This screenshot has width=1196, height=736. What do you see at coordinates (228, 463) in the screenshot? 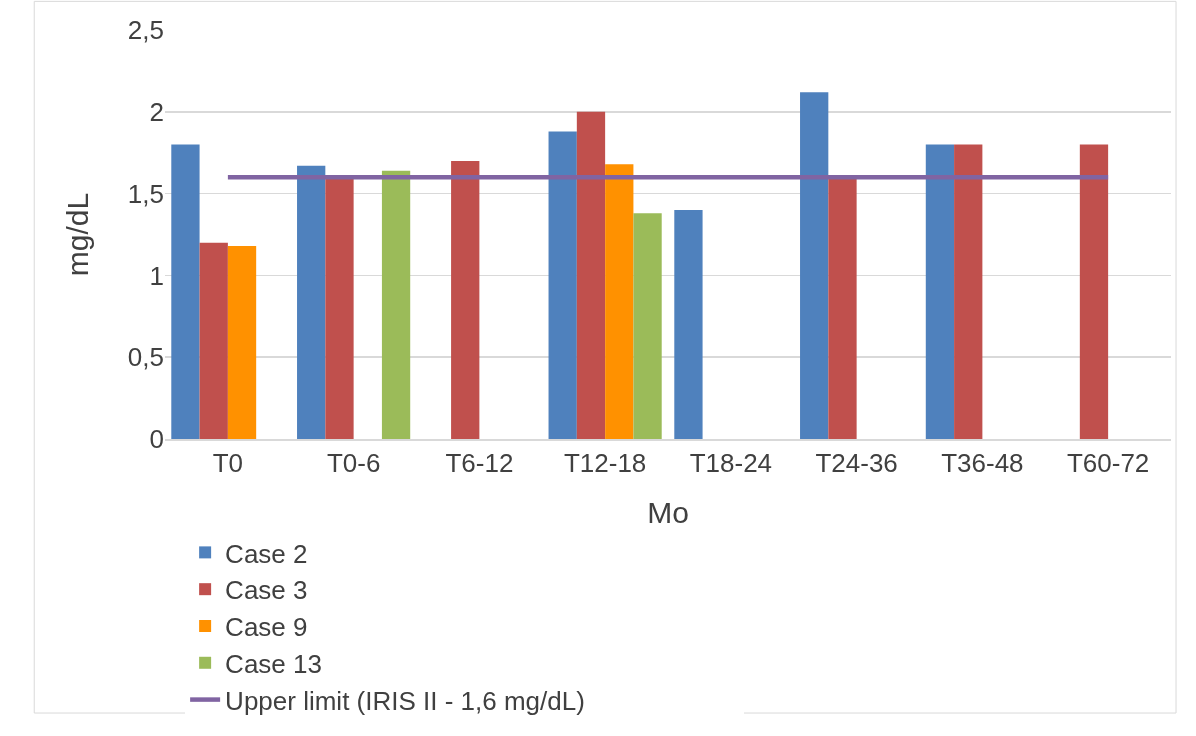
I see `x-tick-label: T0` at bounding box center [228, 463].